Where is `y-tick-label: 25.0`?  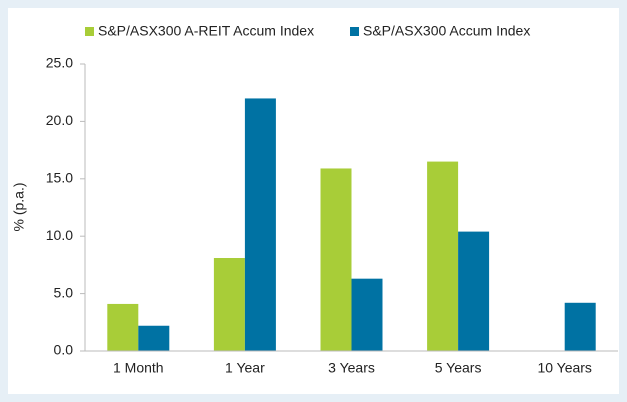
y-tick-label: 25.0 is located at coordinates (59, 63).